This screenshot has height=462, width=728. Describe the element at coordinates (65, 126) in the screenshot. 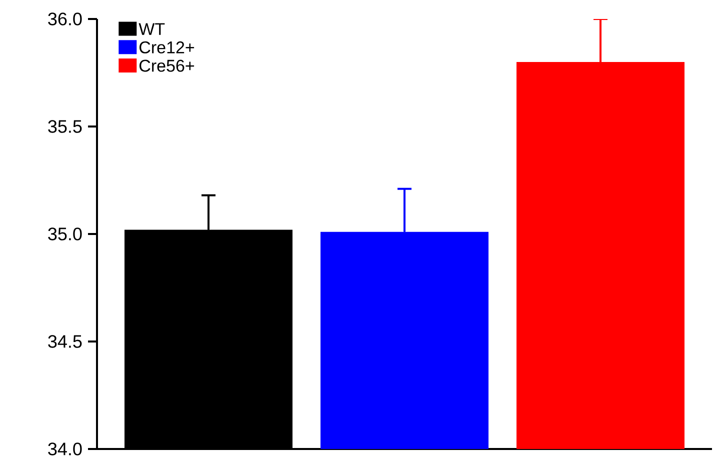

I see `y-tick-label: 35.5` at that location.